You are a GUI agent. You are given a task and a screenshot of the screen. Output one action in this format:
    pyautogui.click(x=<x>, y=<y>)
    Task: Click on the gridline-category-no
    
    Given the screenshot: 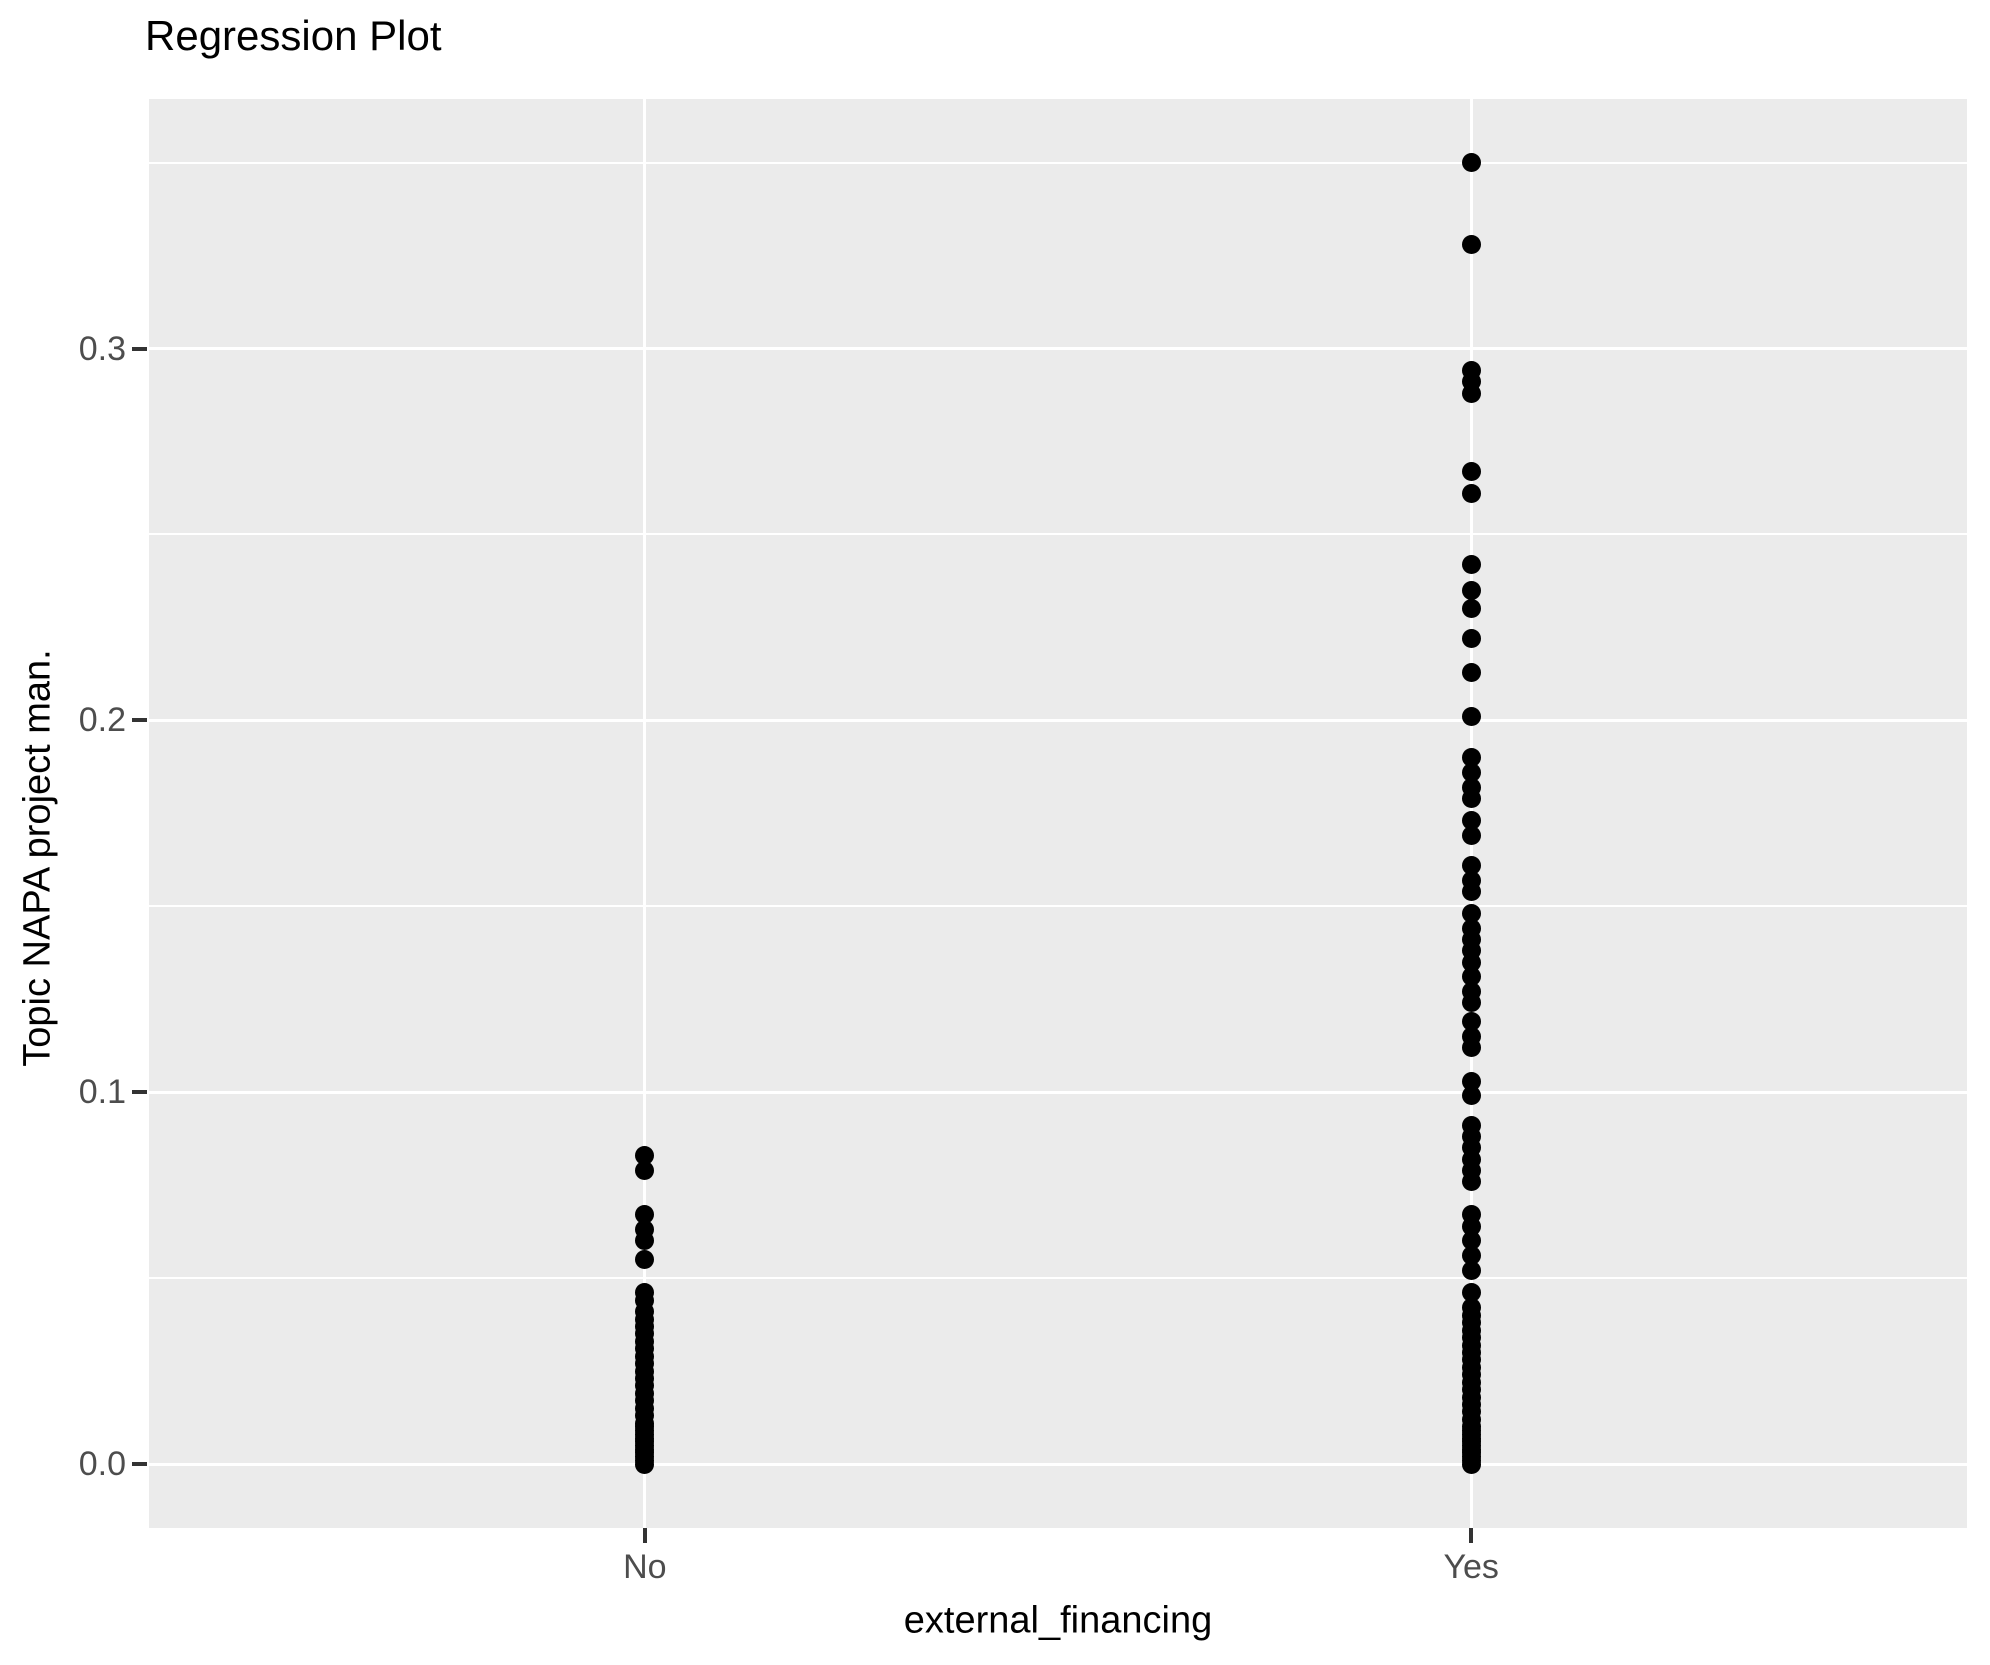 What is the action you would take?
    pyautogui.click(x=645, y=813)
    